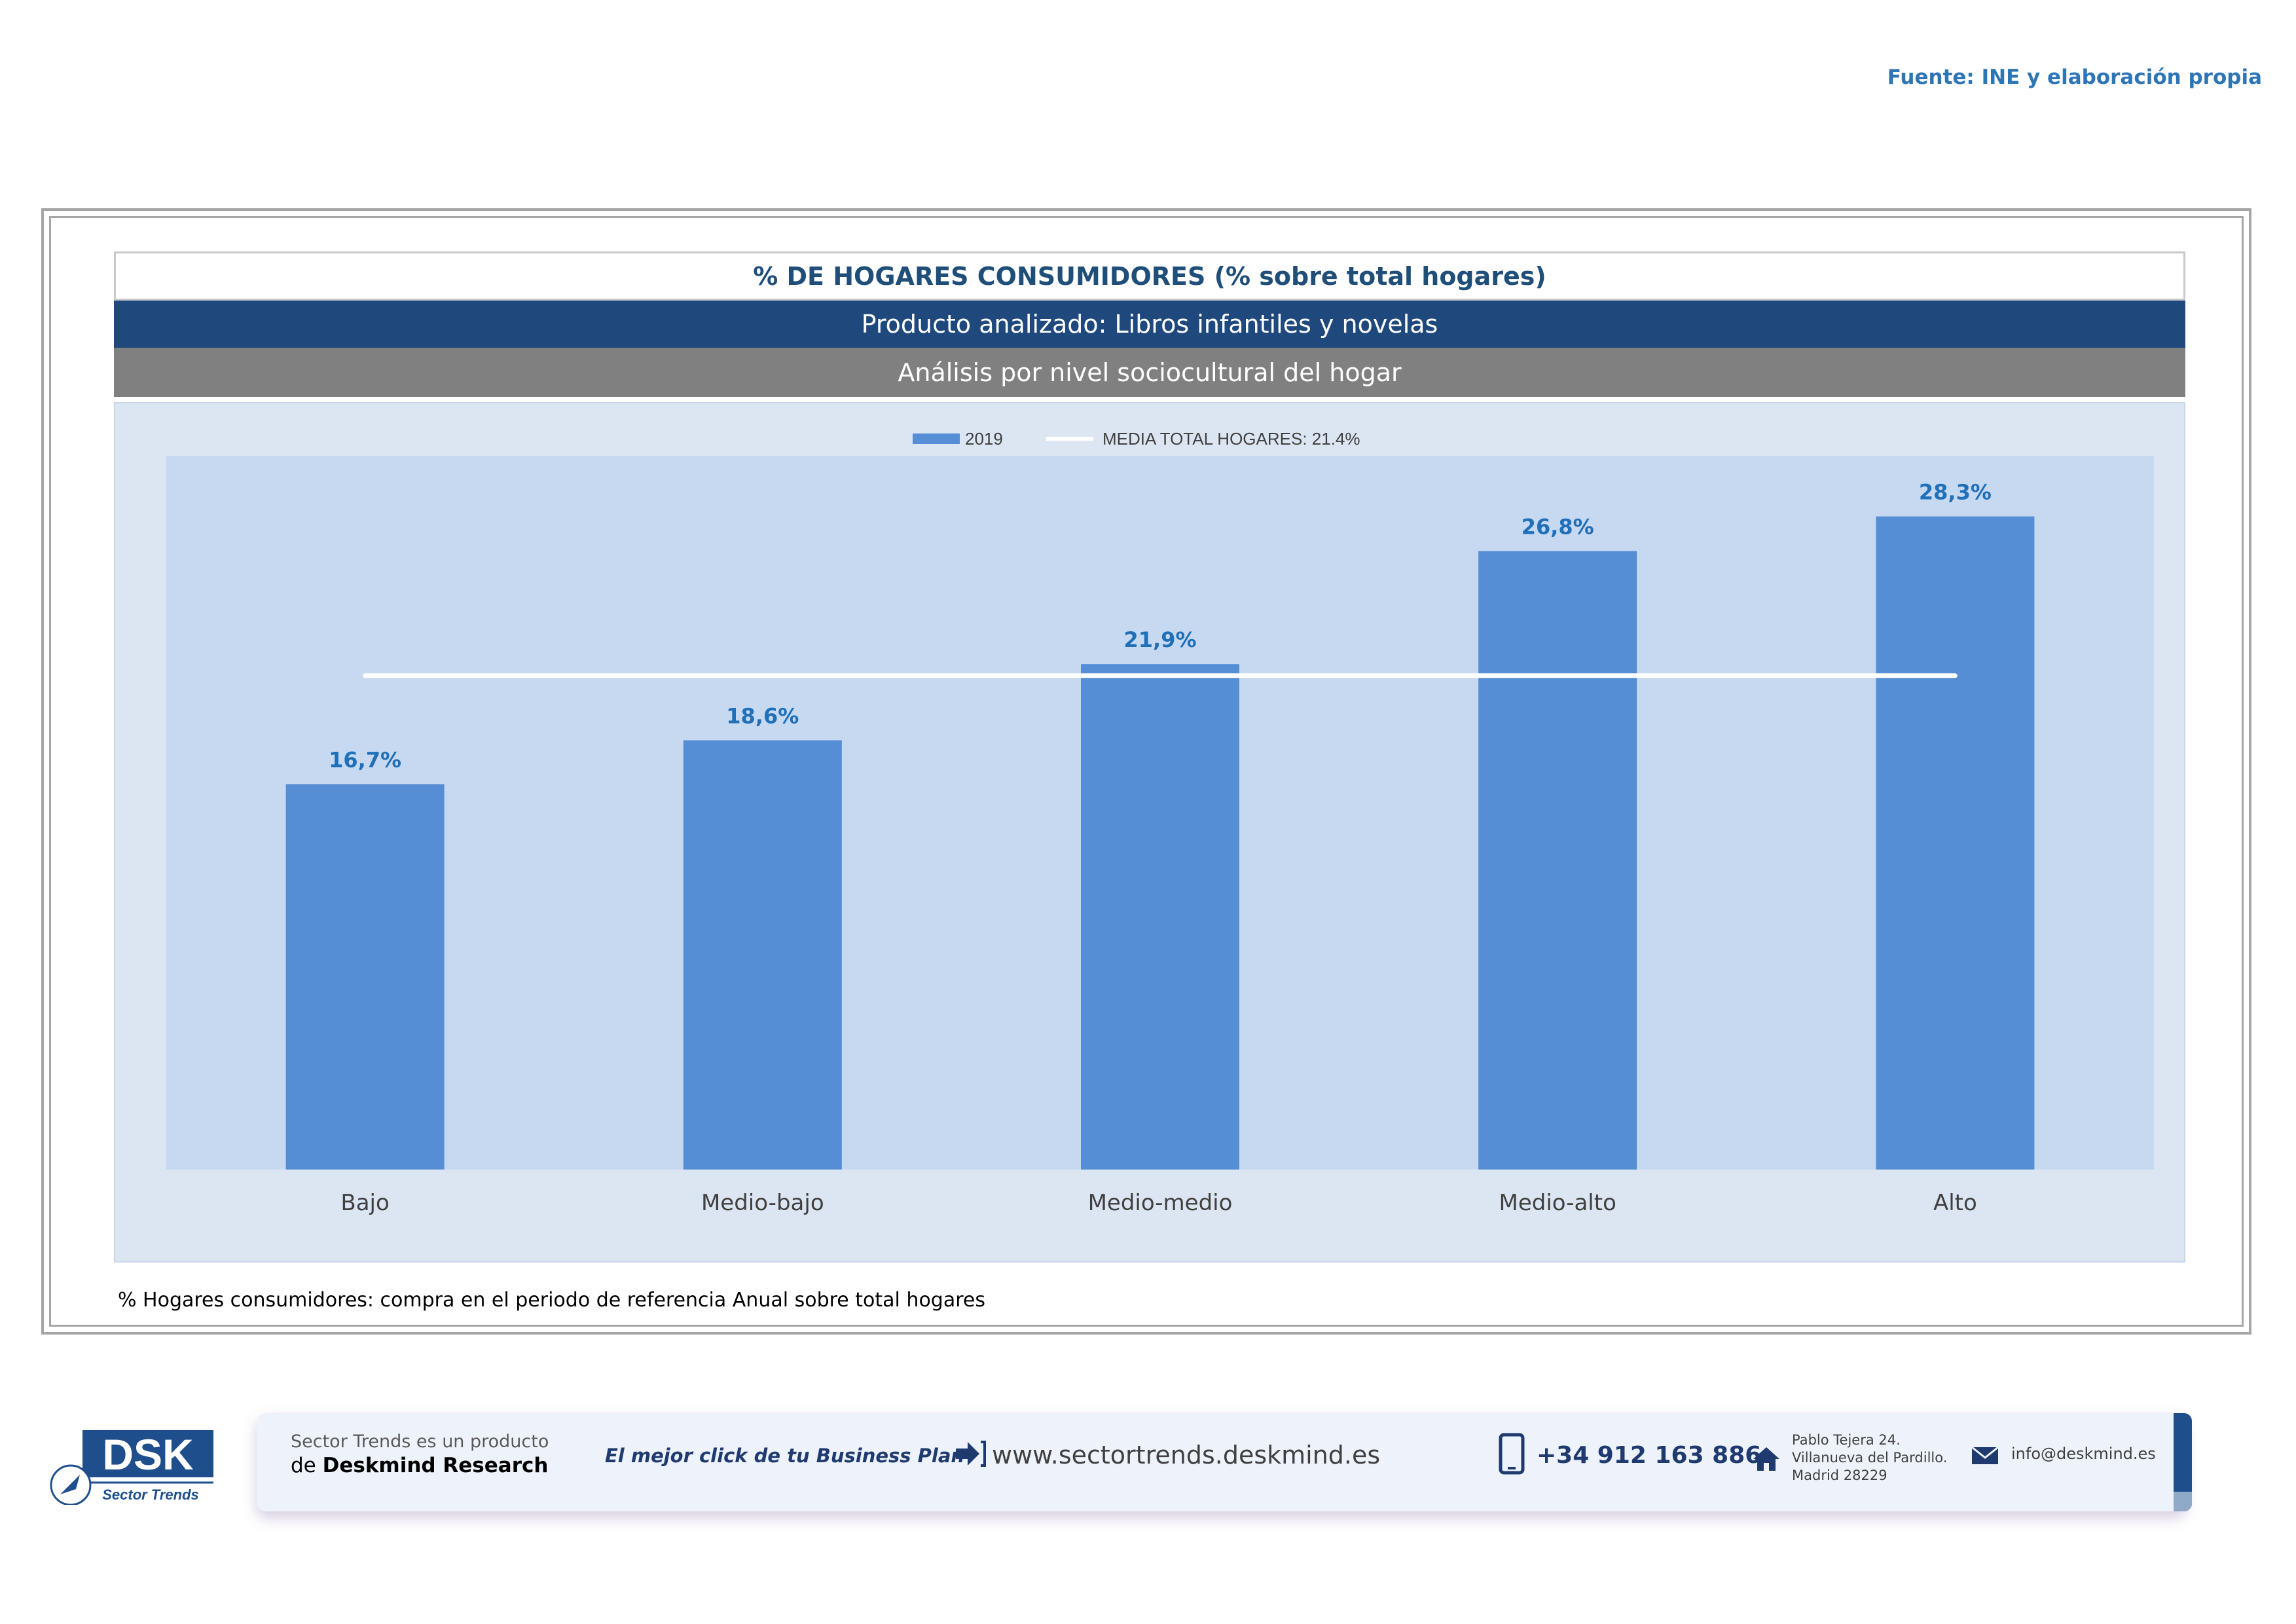 This screenshot has width=2296, height=1624. I want to click on legend-label-media: MEDIA TOTAL HOGARES: 21.4%, so click(1231, 439).